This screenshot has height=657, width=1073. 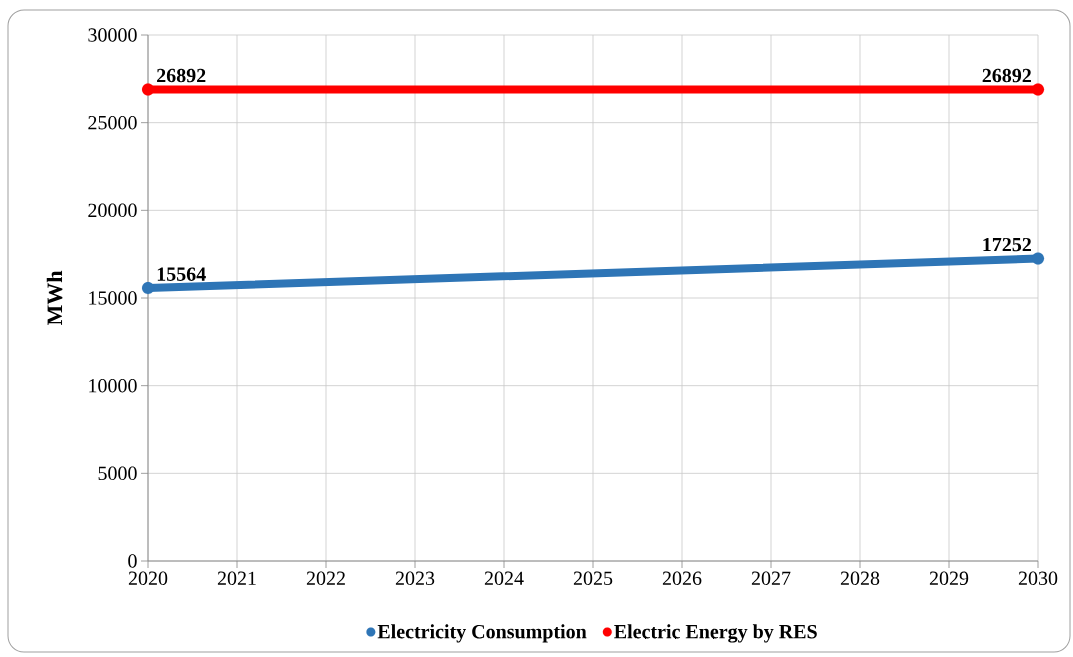 What do you see at coordinates (112, 210) in the screenshot?
I see `y-tick-label: 20000` at bounding box center [112, 210].